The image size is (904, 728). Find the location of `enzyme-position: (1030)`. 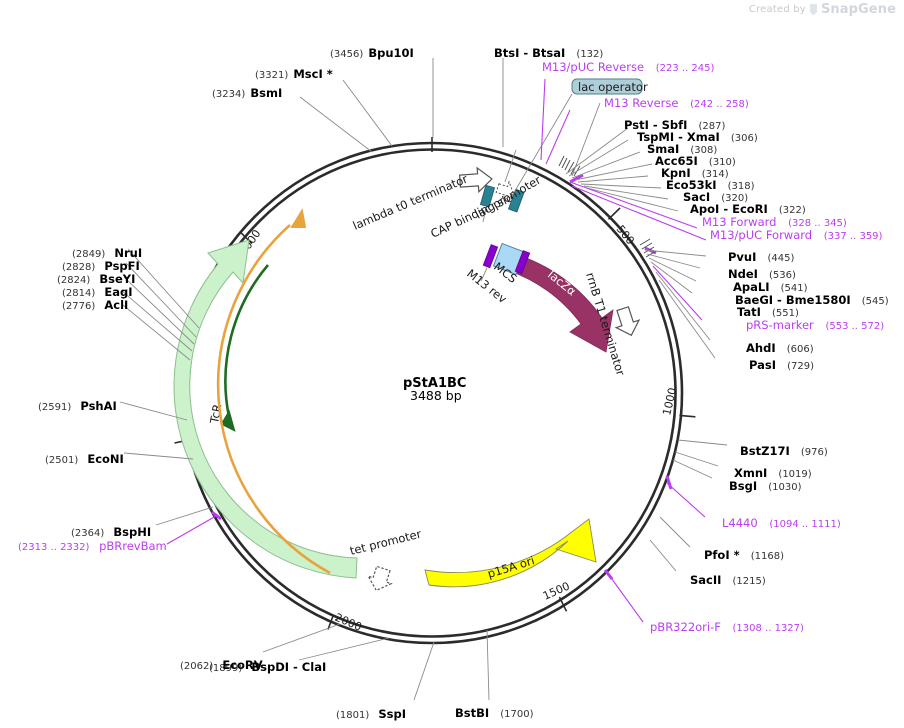

enzyme-position: (1030) is located at coordinates (785, 487).